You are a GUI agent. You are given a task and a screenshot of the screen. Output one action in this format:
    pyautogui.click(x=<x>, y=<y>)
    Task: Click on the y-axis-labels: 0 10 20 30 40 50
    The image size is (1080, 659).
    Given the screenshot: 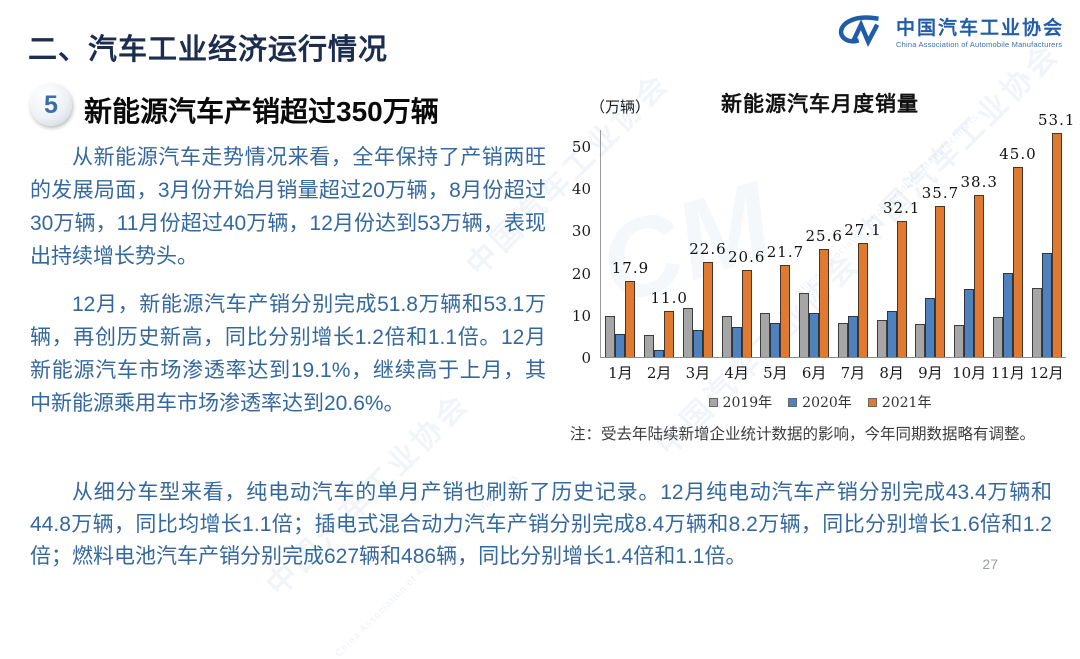 What is the action you would take?
    pyautogui.click(x=582, y=248)
    